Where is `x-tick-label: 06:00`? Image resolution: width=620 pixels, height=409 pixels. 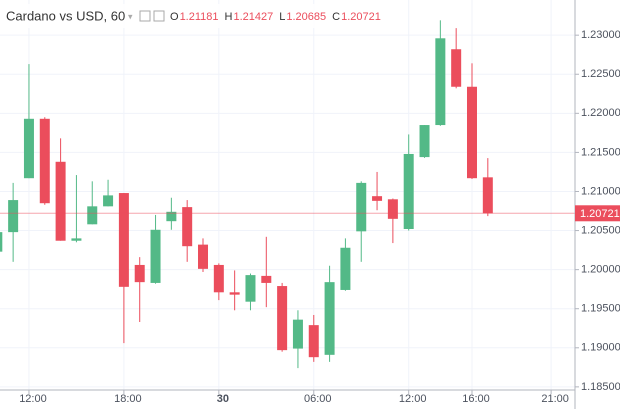
x-tick-label: 06:00 is located at coordinates (318, 399).